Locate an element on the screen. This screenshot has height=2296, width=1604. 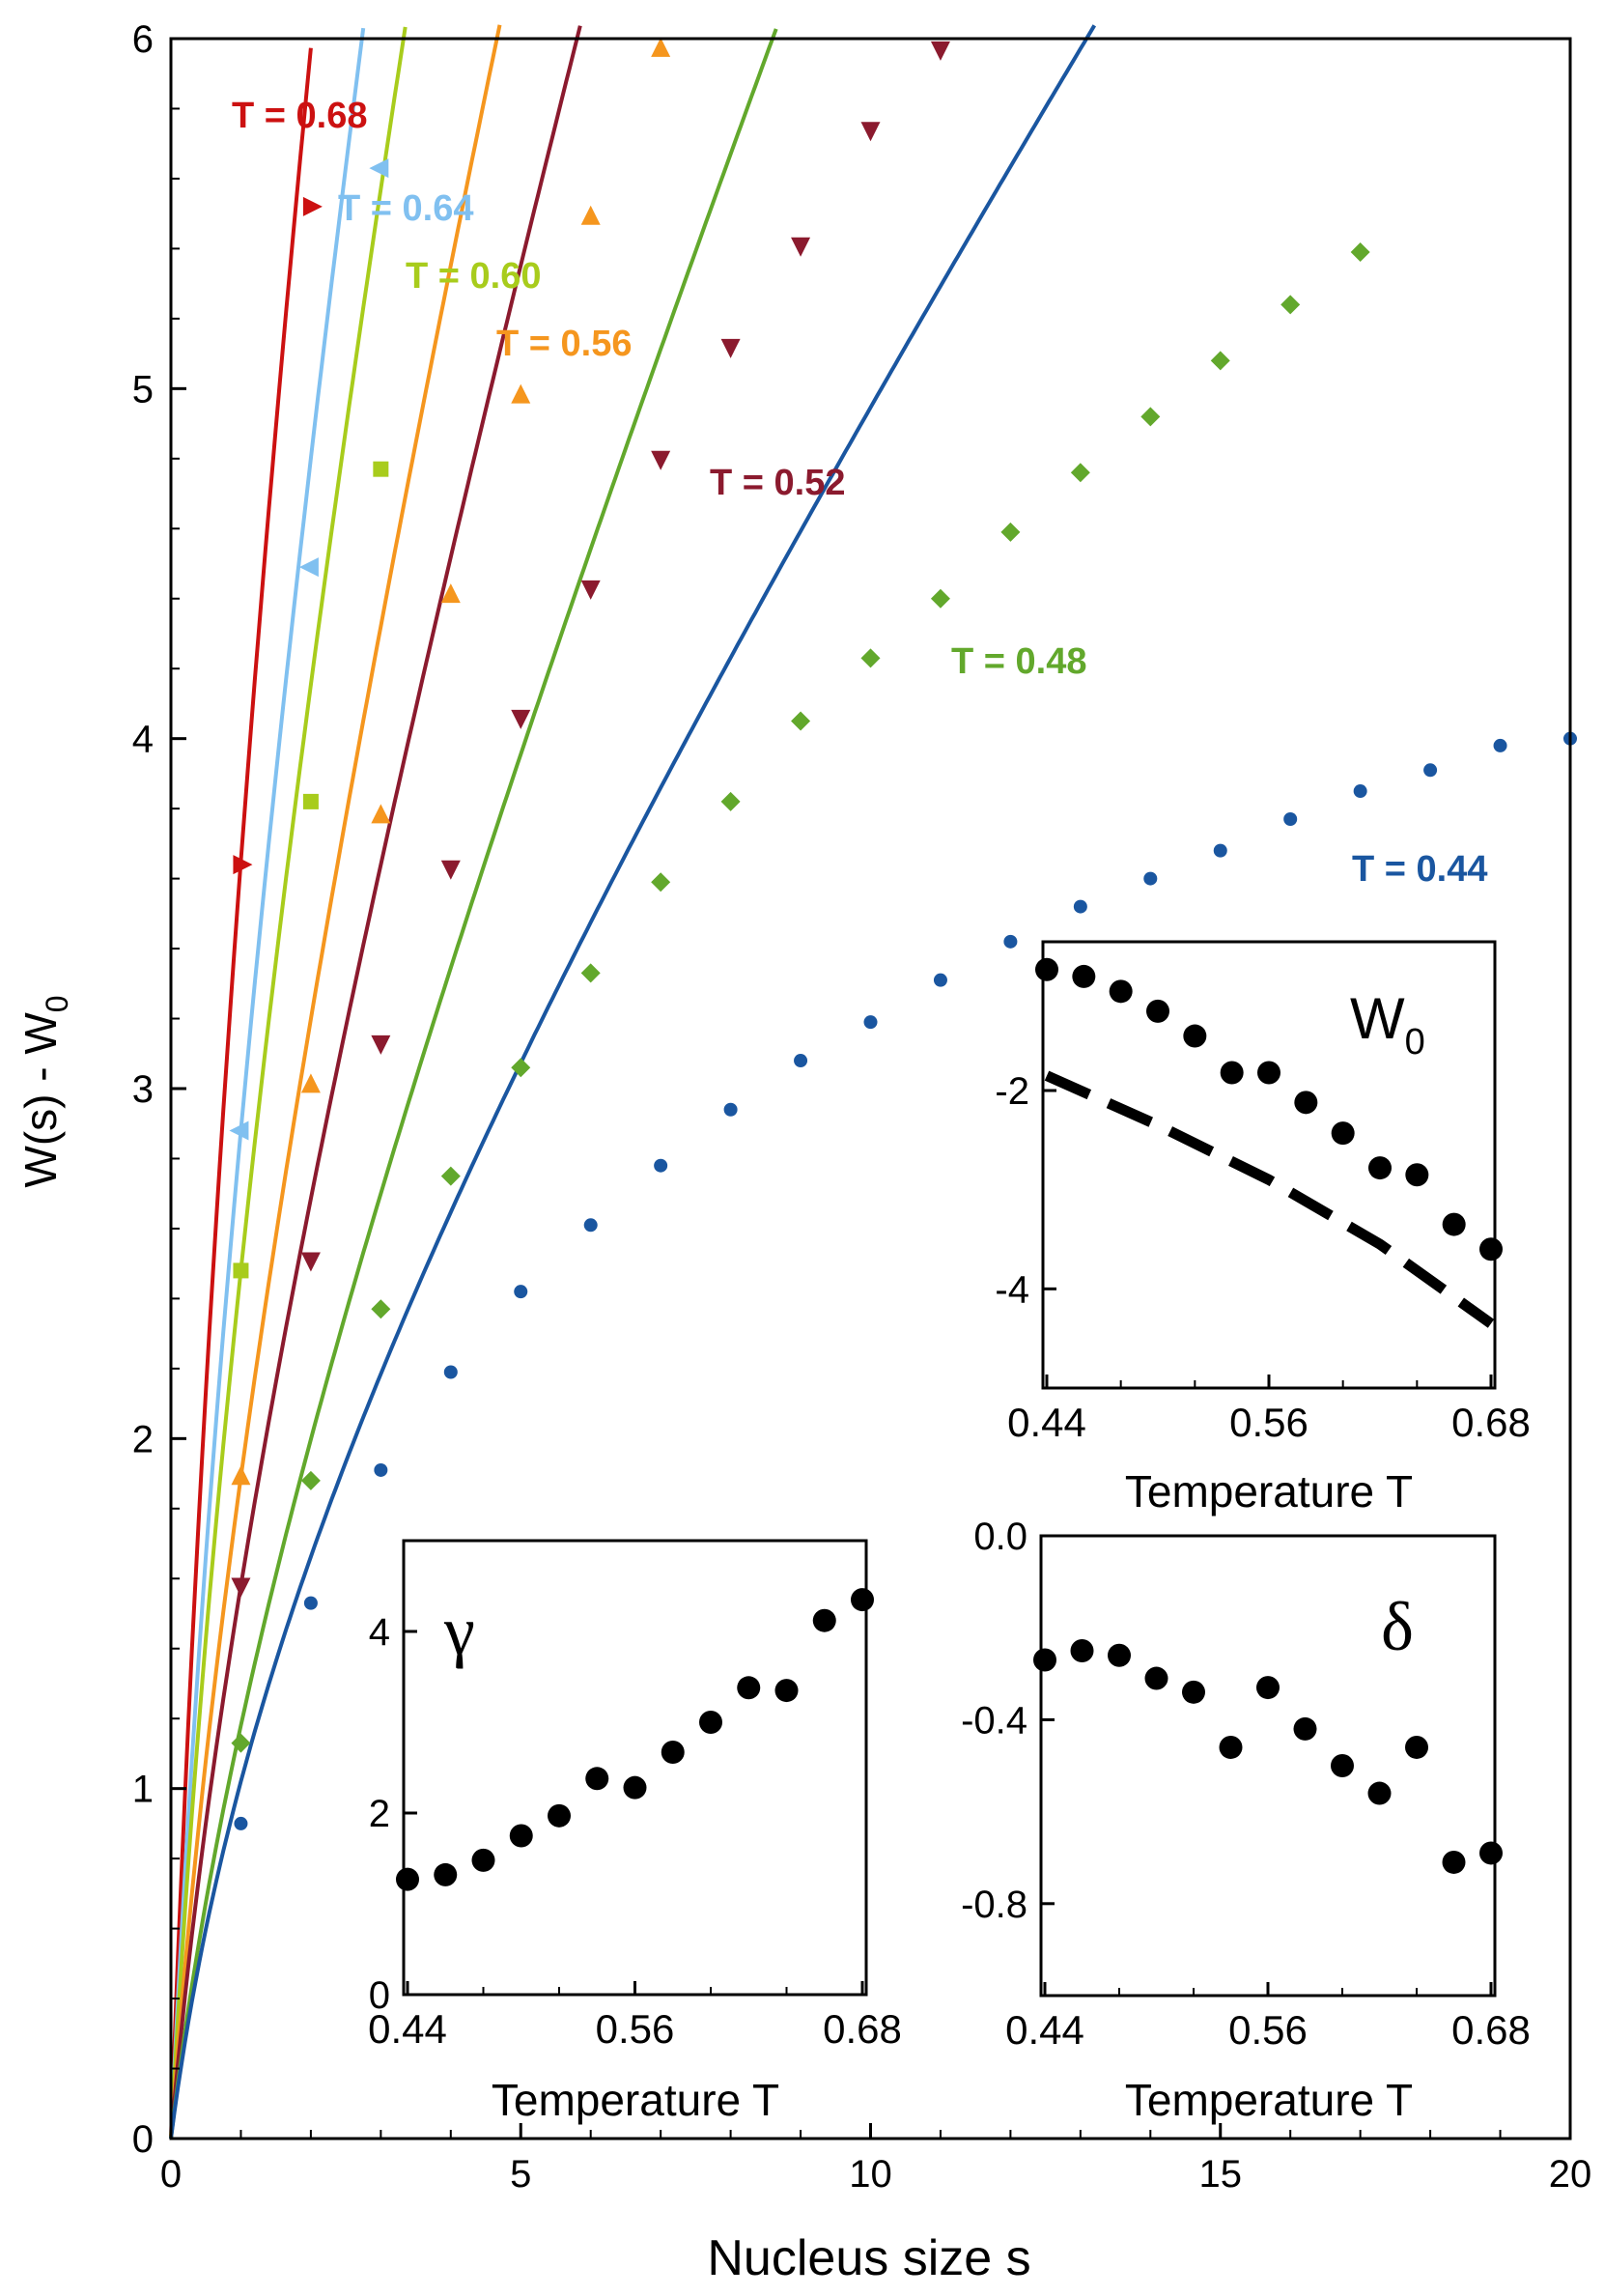
y-tick-label: 5 is located at coordinates (143, 389).